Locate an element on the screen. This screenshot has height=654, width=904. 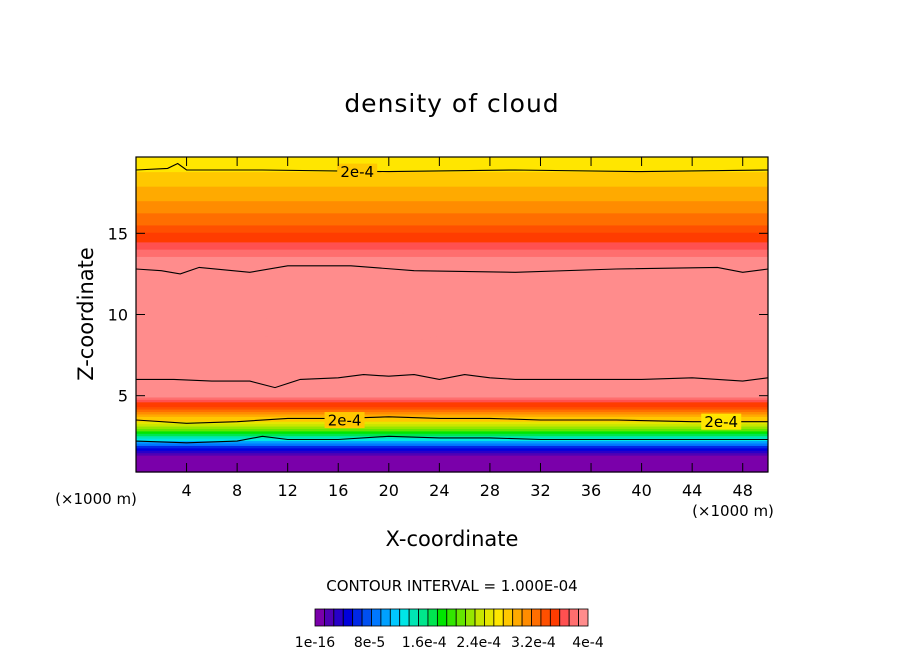
colorbar-label: 4e-4 is located at coordinates (588, 643).